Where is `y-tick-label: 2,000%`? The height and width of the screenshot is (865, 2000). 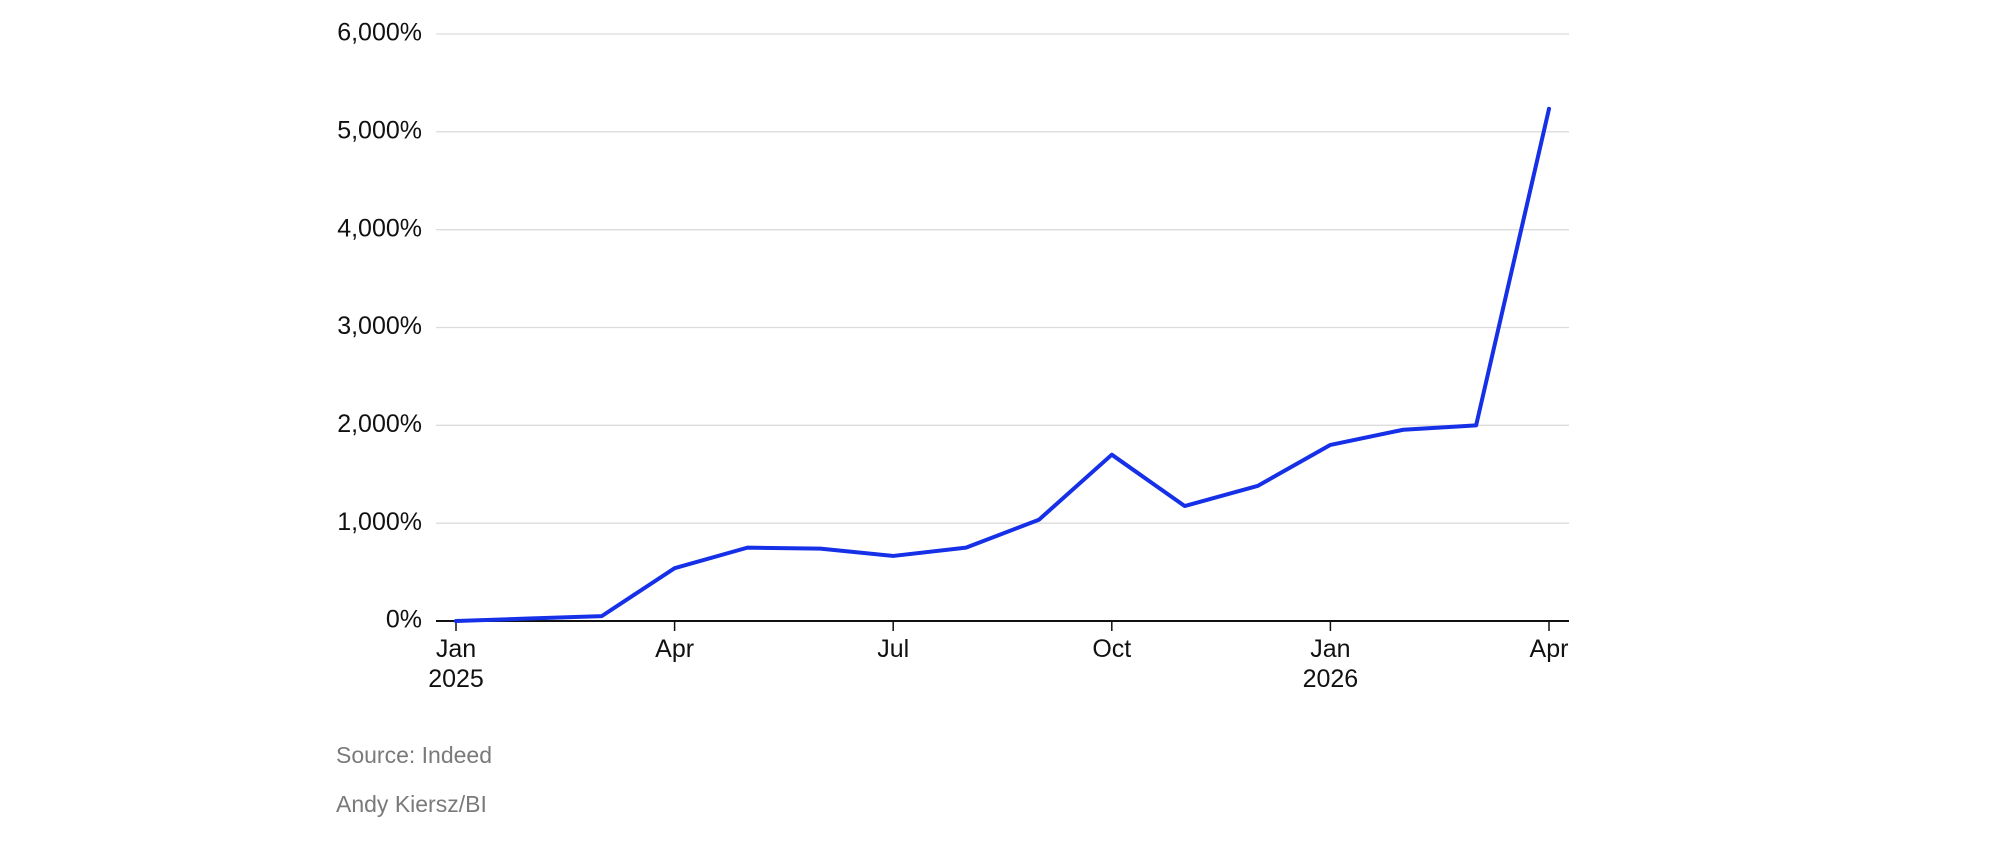
y-tick-label: 2,000% is located at coordinates (379, 424).